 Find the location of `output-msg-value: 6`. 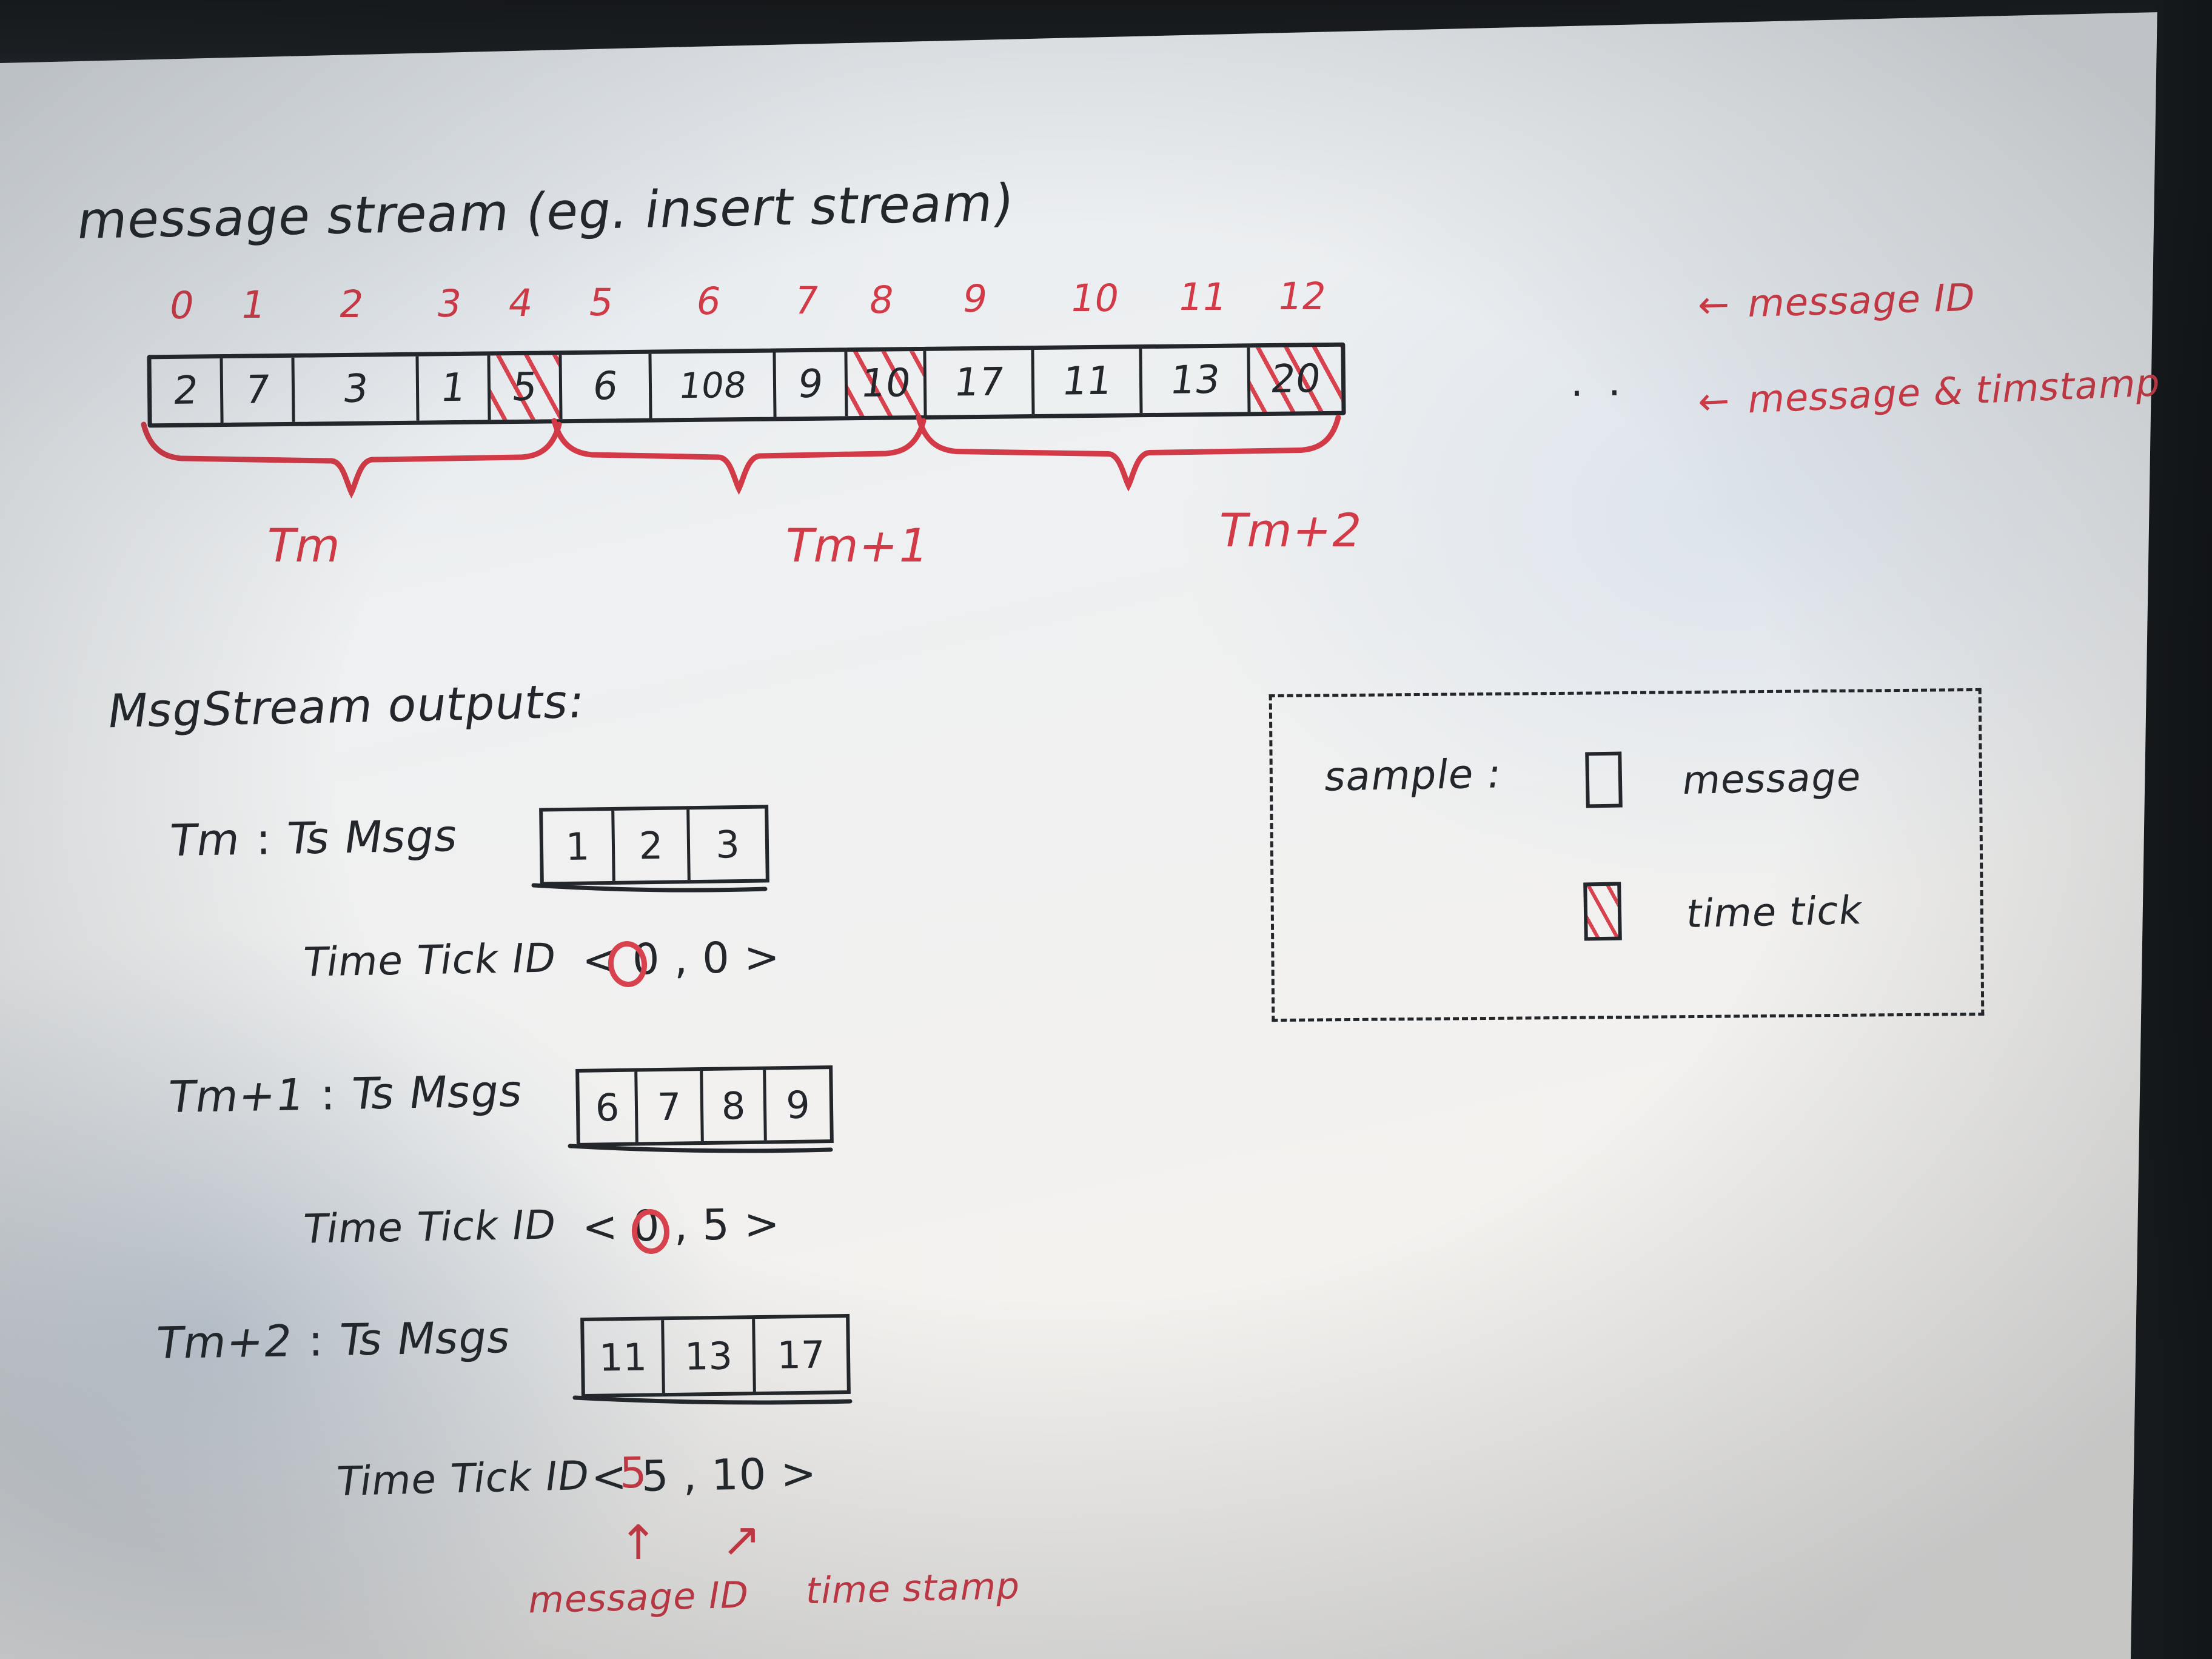

output-msg-value: 6 is located at coordinates (607, 1107).